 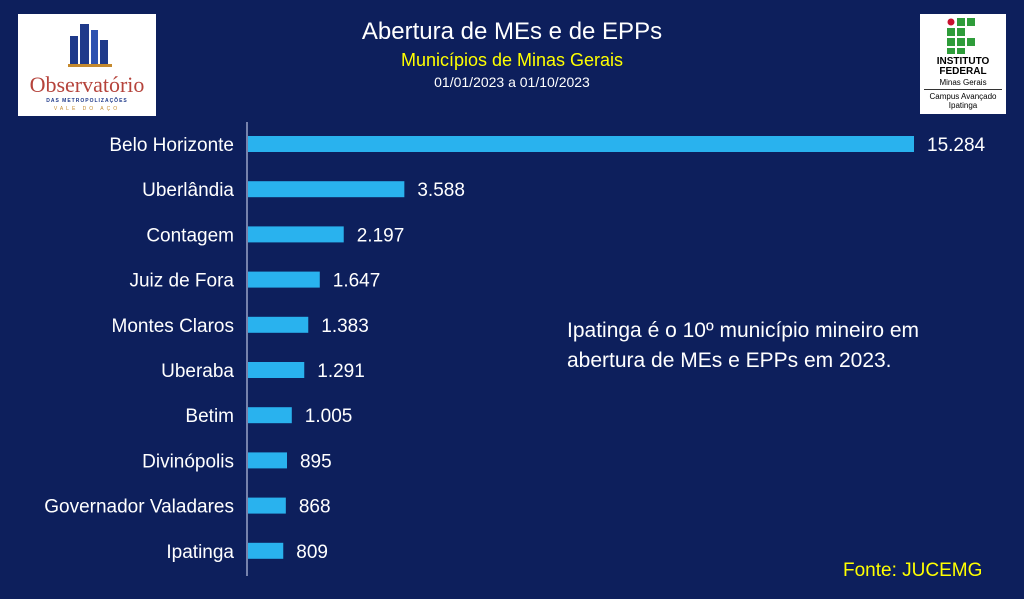 I want to click on date-range: 01/01/2023 a 01/10/2023, so click(x=512, y=82).